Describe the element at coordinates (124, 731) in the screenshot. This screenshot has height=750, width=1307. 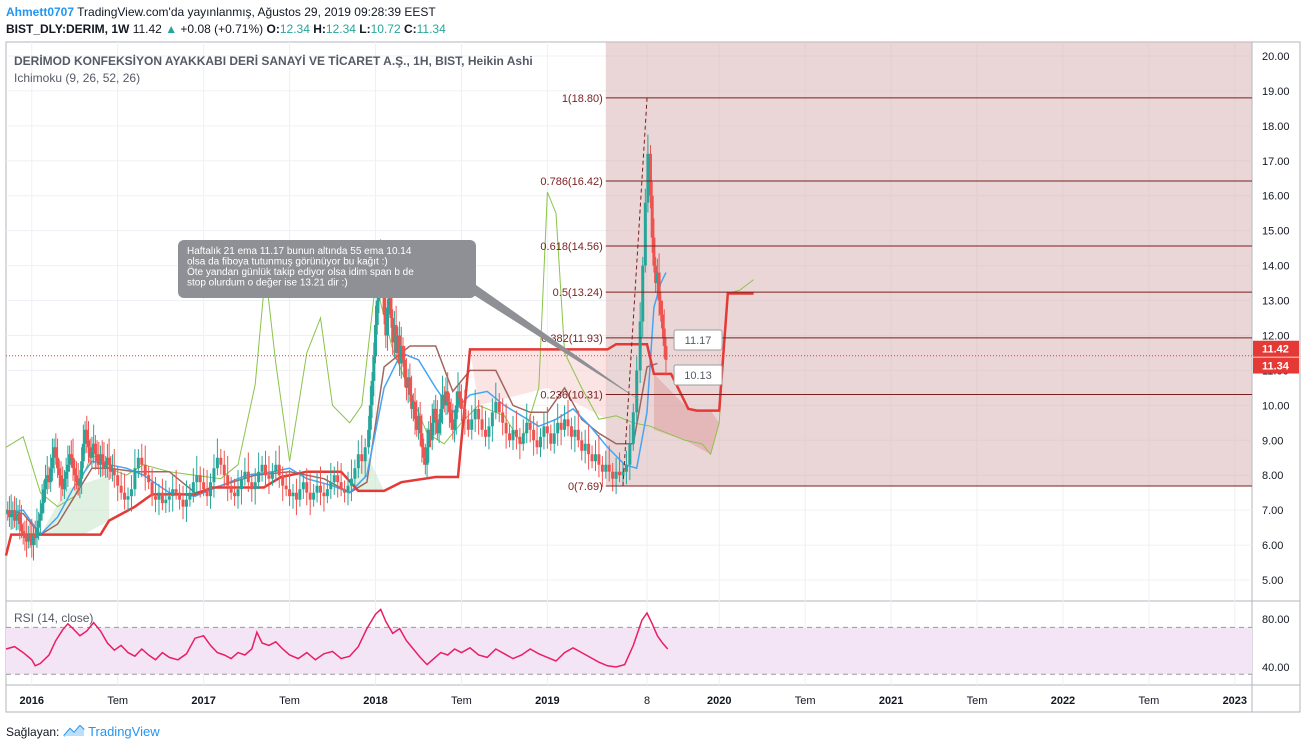
I see `tradingview-brand: TradingView` at that location.